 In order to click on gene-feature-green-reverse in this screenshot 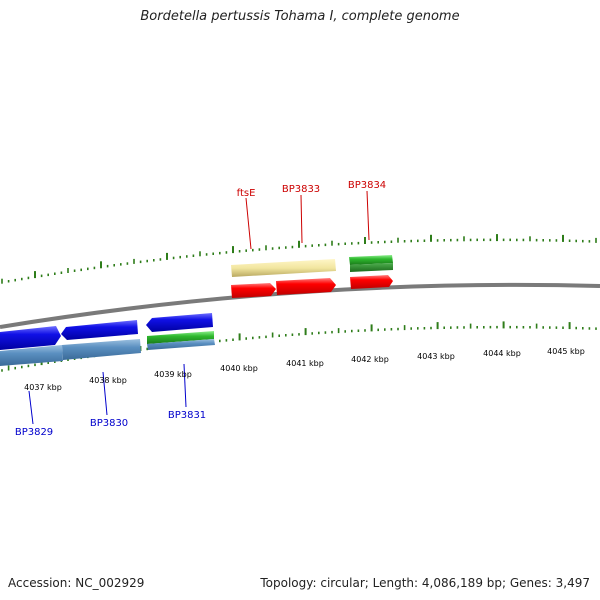, I will do `click(180, 337)`.